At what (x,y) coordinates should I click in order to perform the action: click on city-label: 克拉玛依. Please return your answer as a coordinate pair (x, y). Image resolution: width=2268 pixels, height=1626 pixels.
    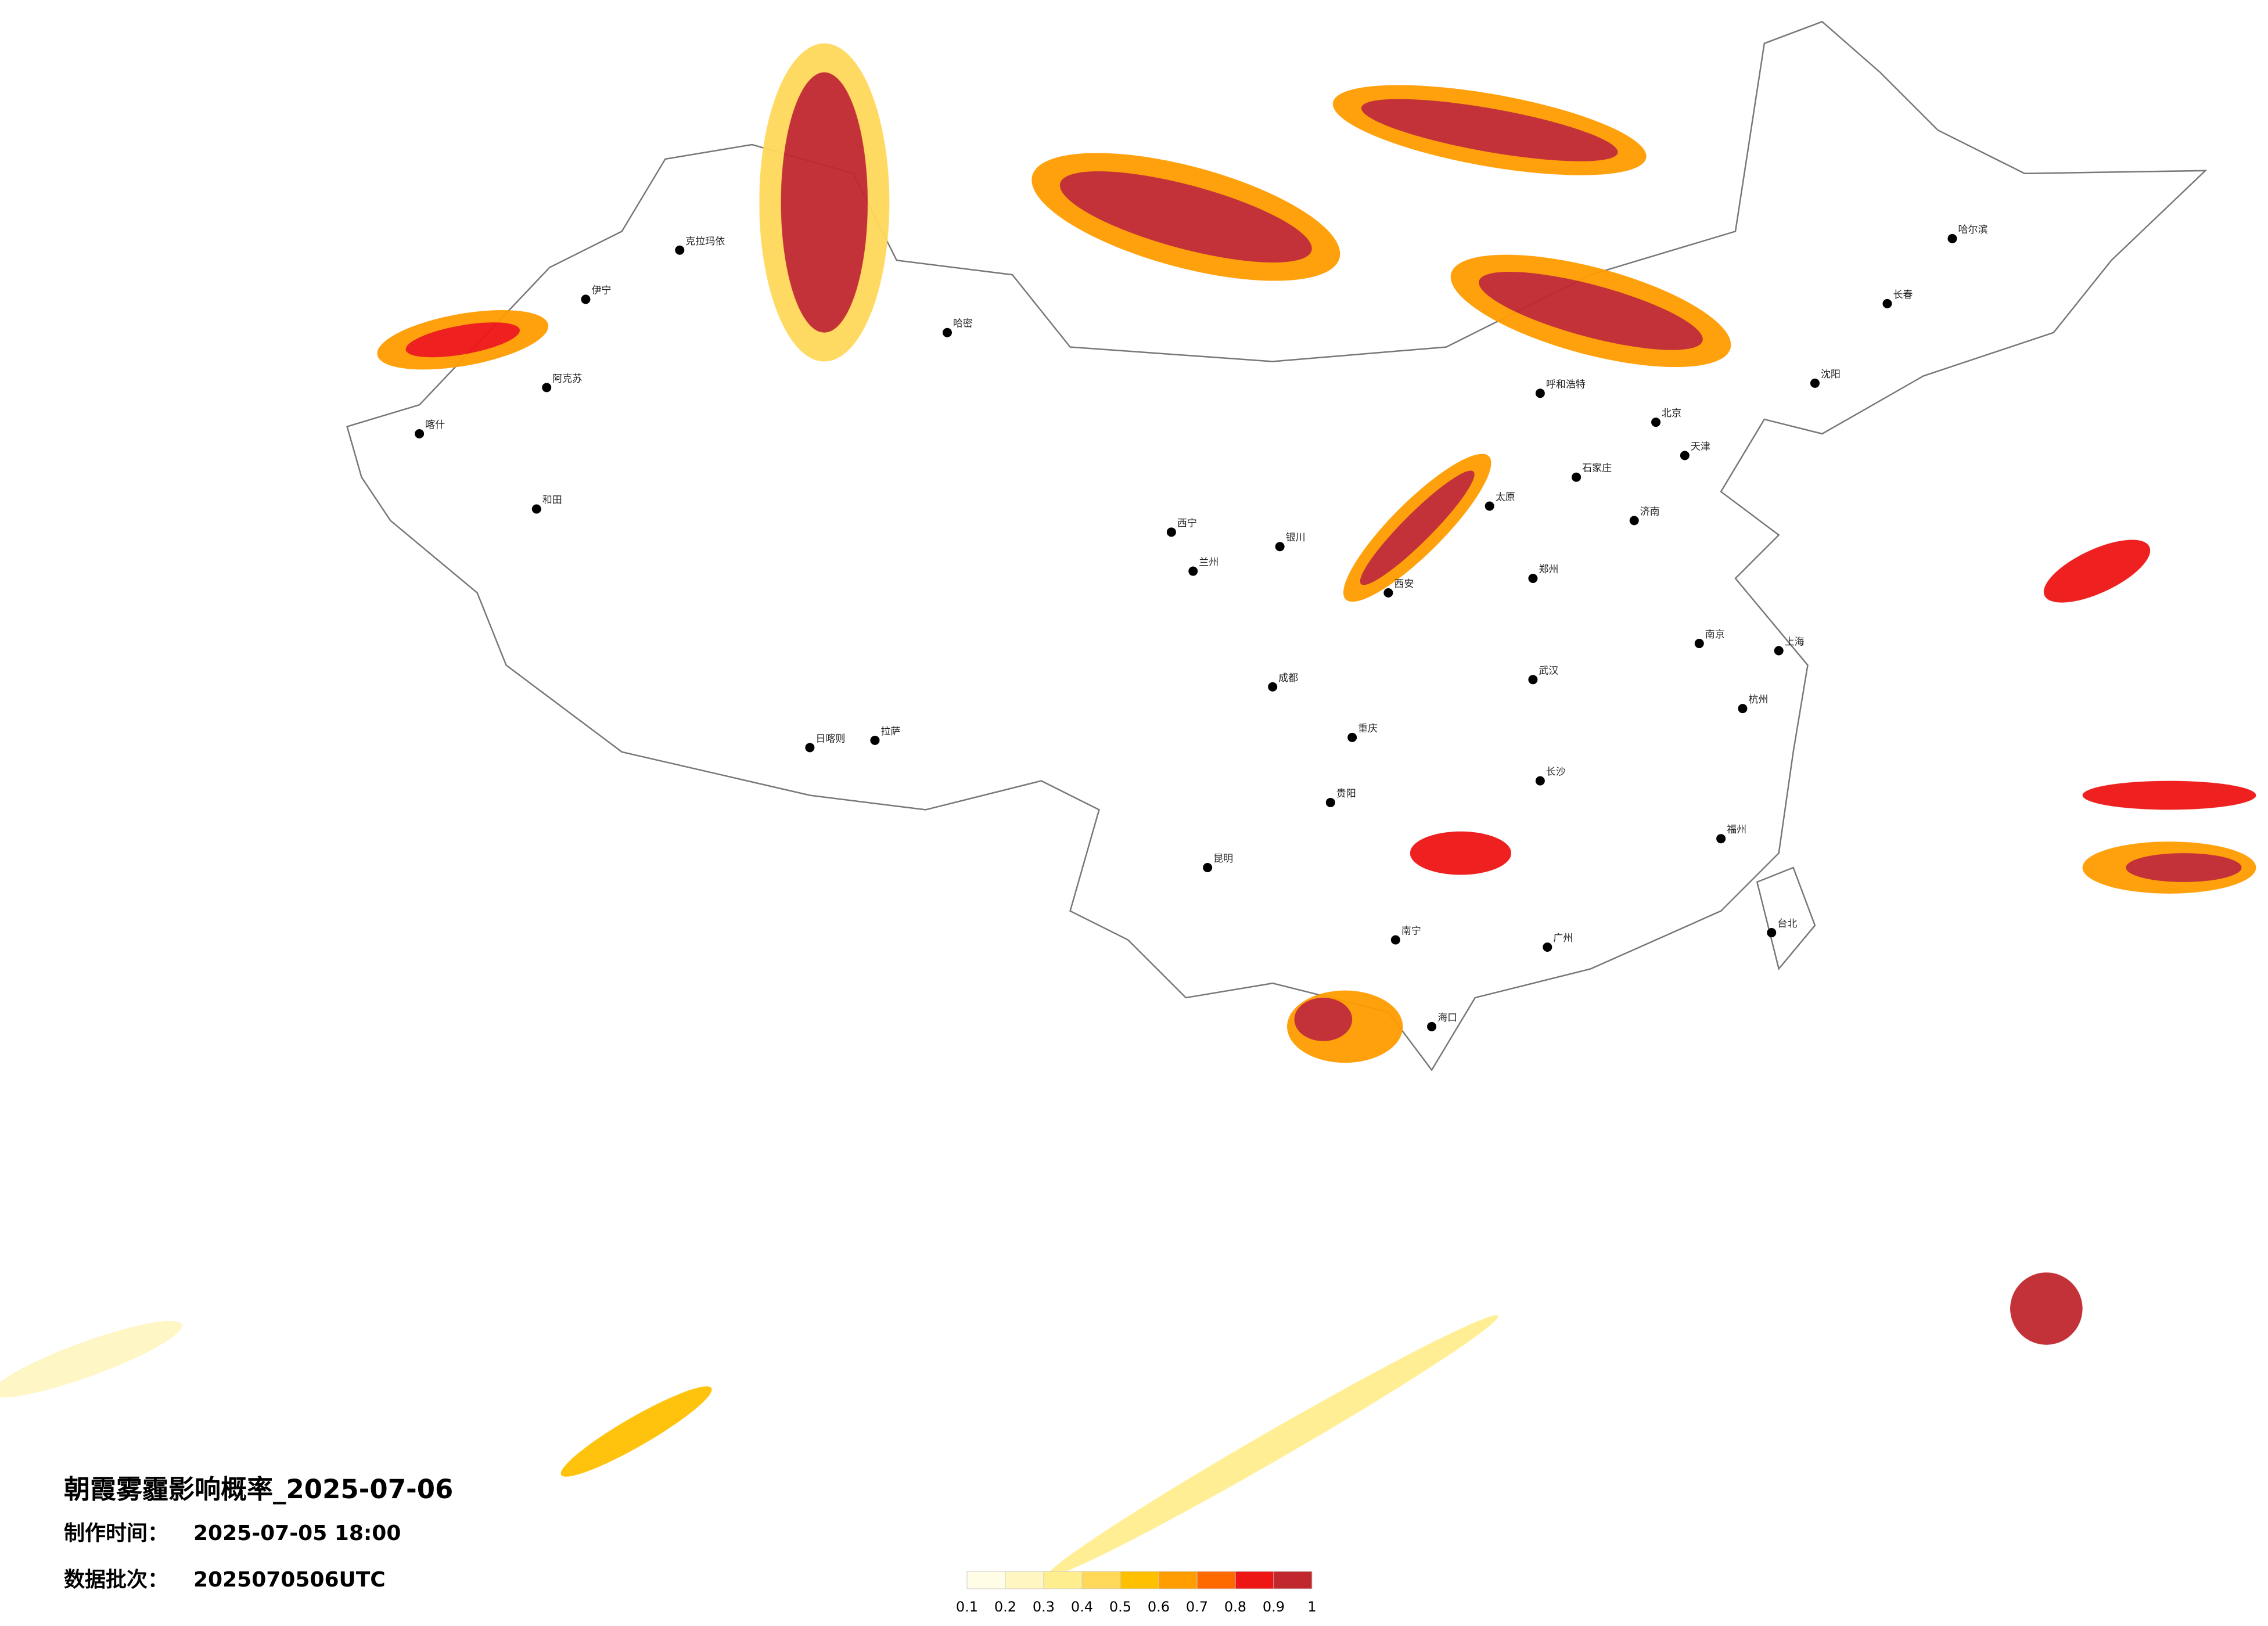
    Looking at the image, I should click on (705, 241).